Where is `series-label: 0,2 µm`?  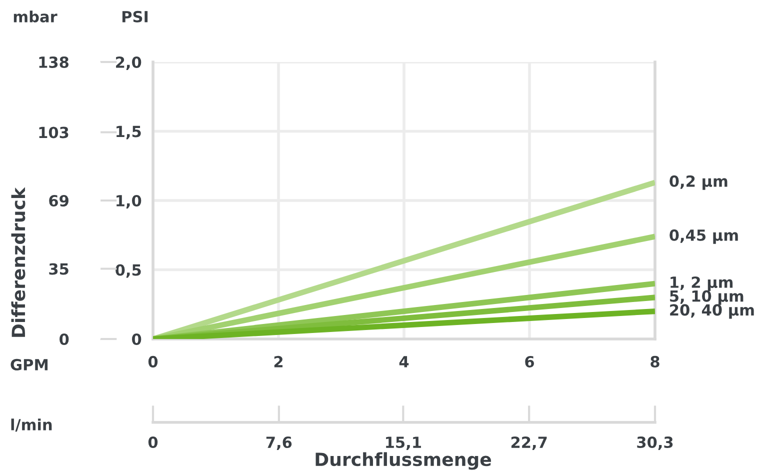 series-label: 0,2 µm is located at coordinates (699, 182).